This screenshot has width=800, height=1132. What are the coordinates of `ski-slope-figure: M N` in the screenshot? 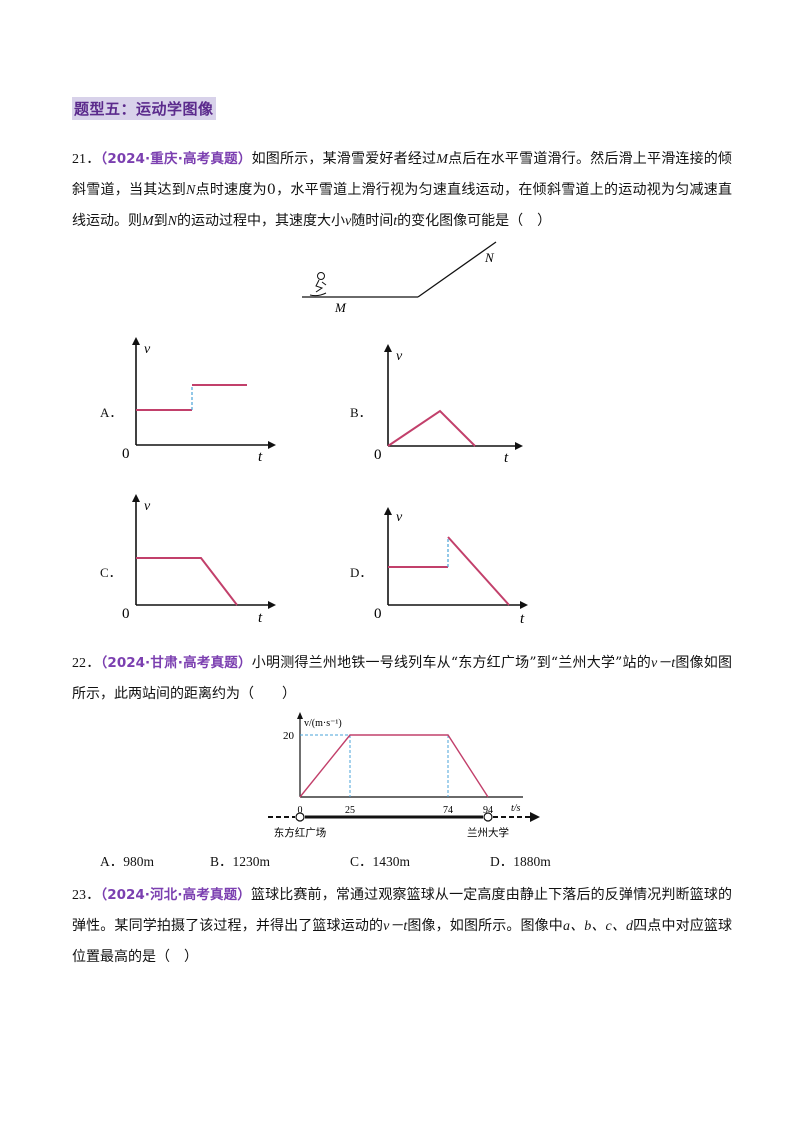 It's located at (399, 278).